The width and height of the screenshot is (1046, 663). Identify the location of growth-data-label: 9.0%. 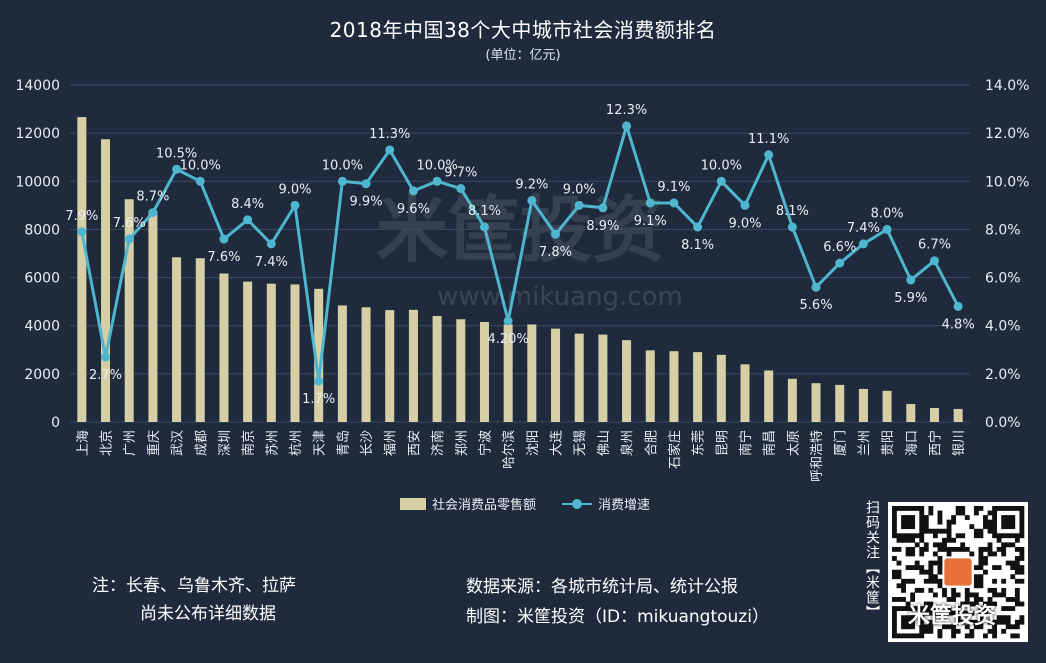
(294, 189).